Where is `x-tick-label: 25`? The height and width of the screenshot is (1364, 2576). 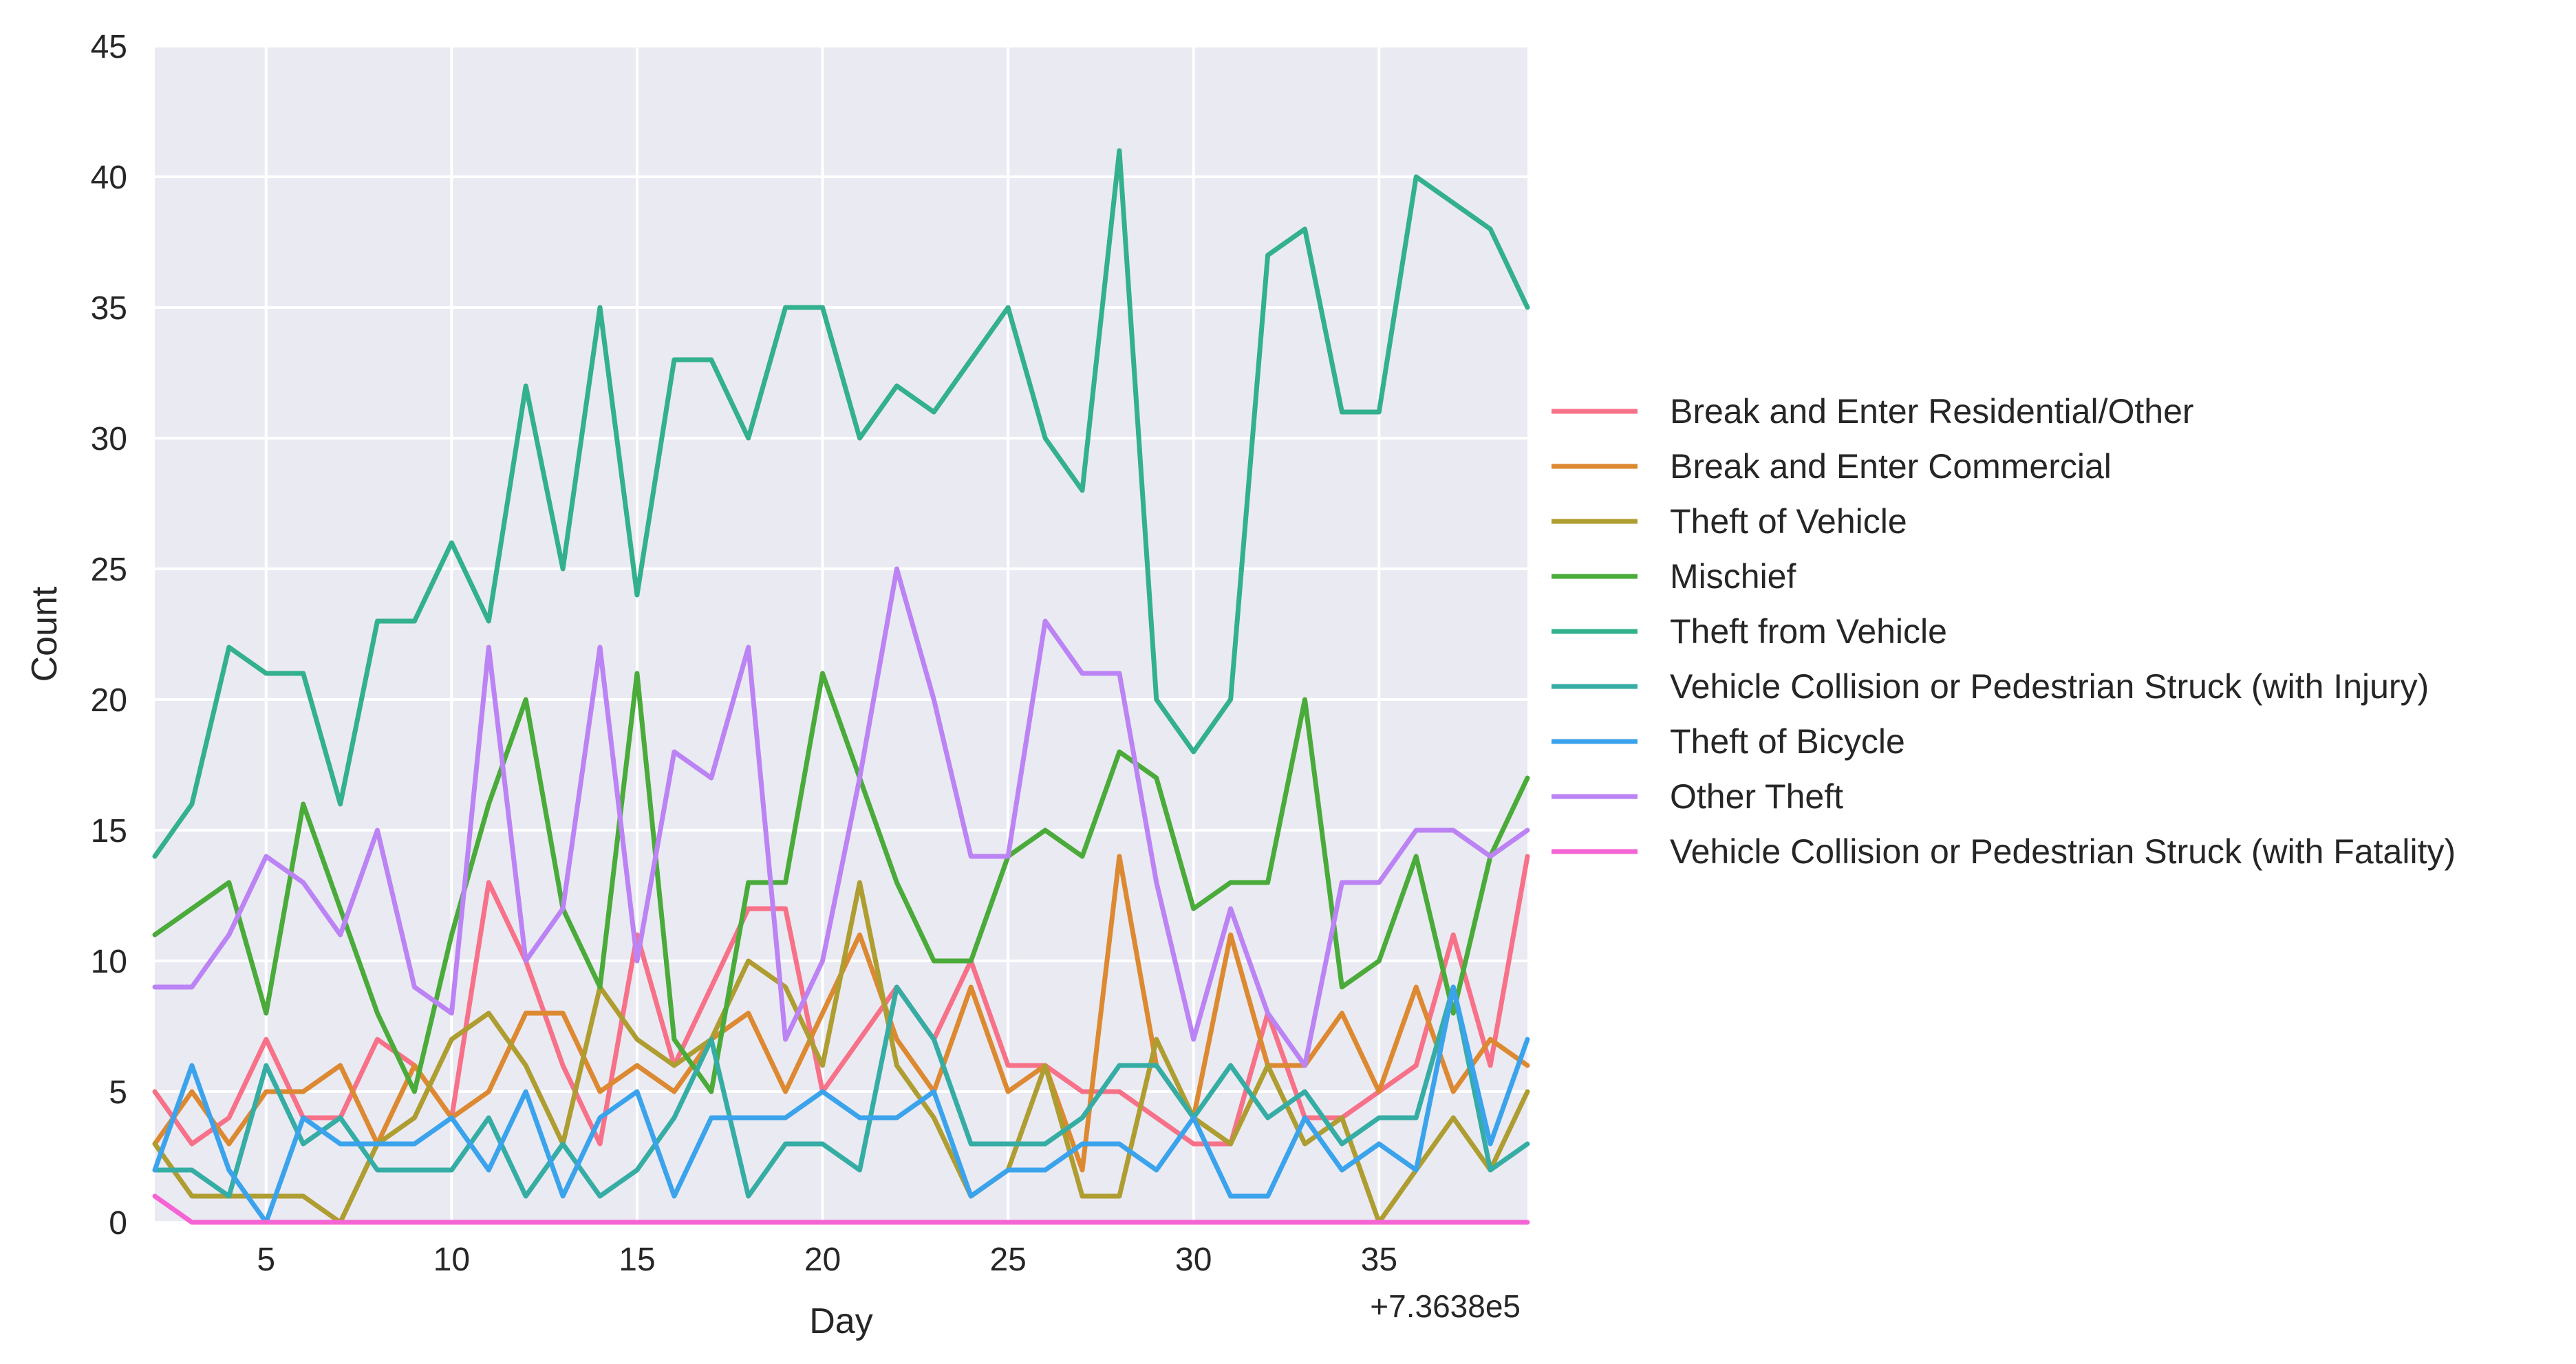 x-tick-label: 25 is located at coordinates (1008, 1260).